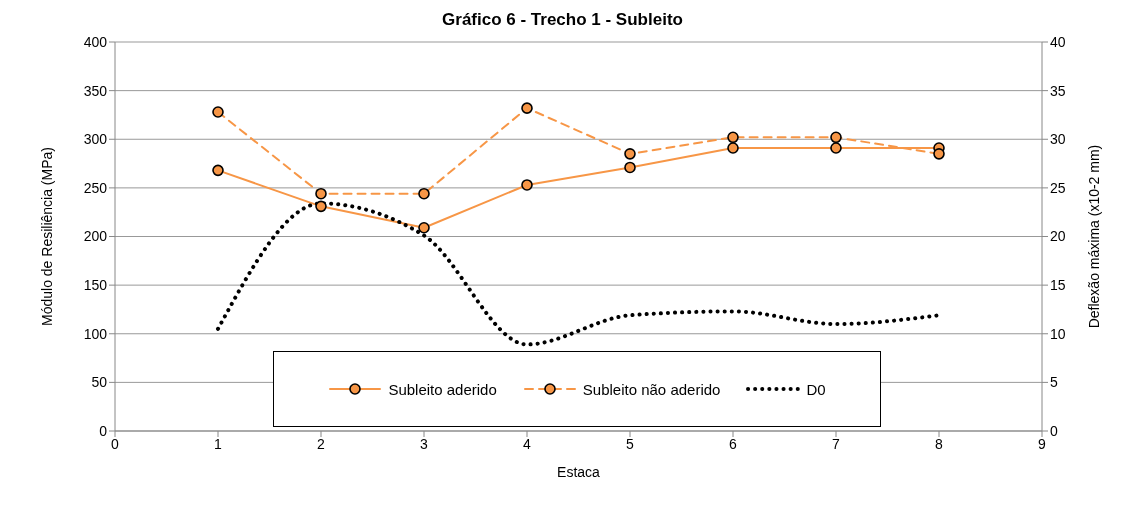 Image resolution: width=1125 pixels, height=511 pixels. Describe the element at coordinates (579, 472) in the screenshot. I see `x-axis-title: Estaca` at that location.